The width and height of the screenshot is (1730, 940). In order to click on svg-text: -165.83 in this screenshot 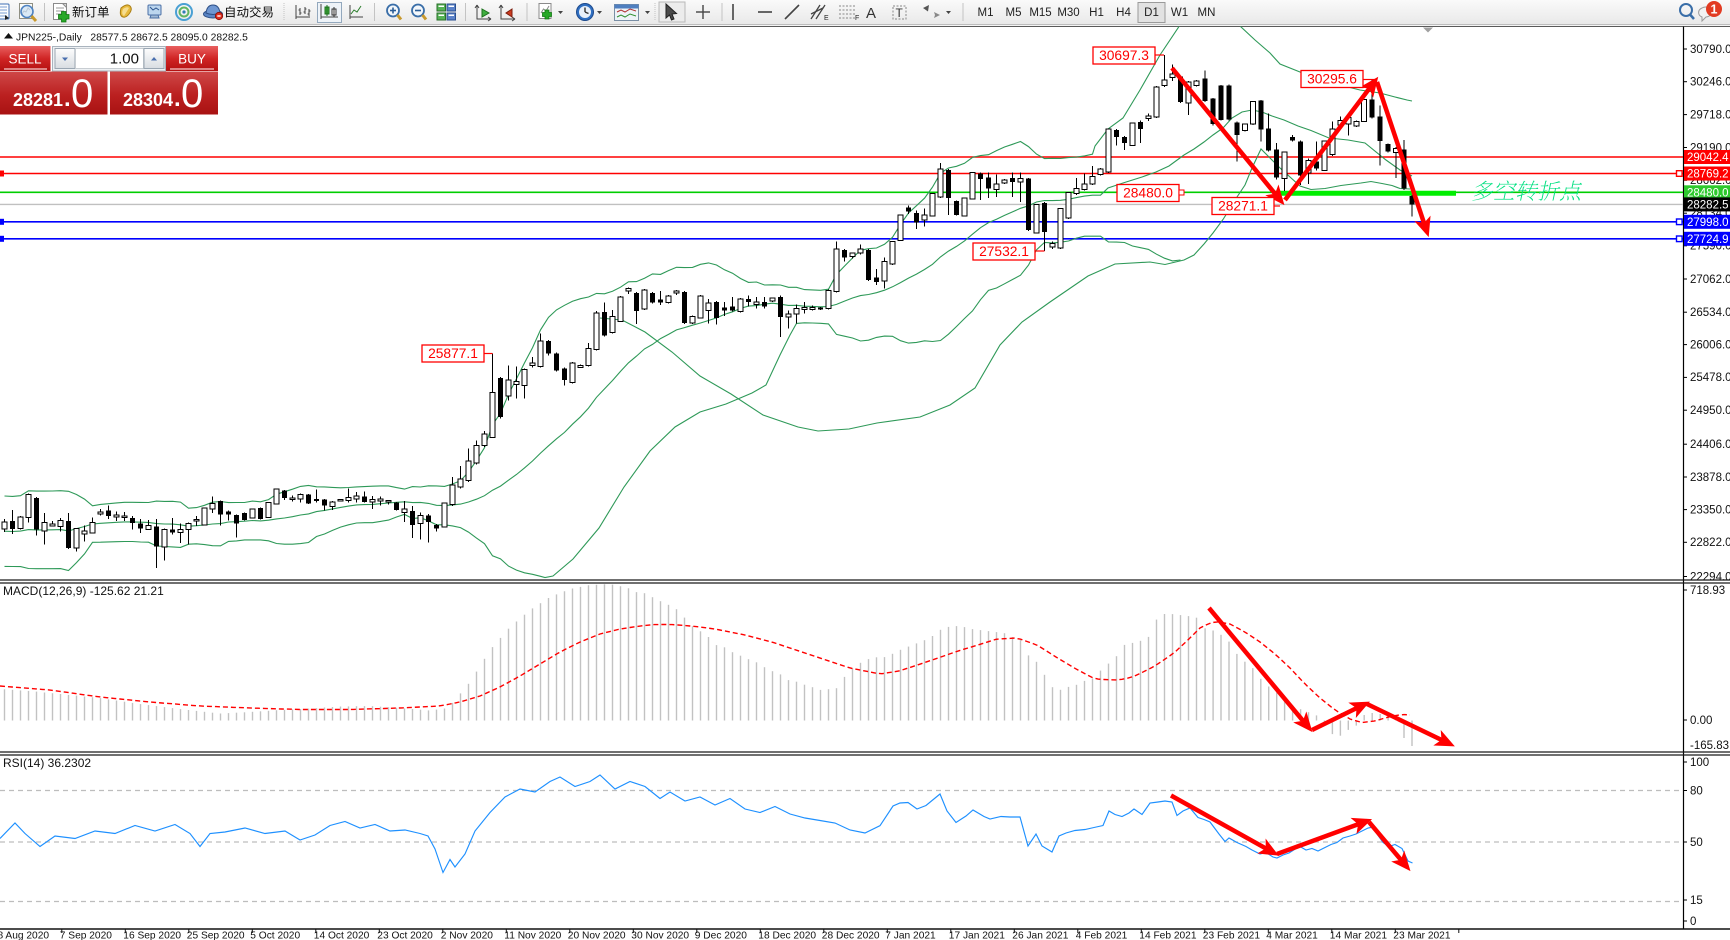, I will do `click(1709, 746)`.